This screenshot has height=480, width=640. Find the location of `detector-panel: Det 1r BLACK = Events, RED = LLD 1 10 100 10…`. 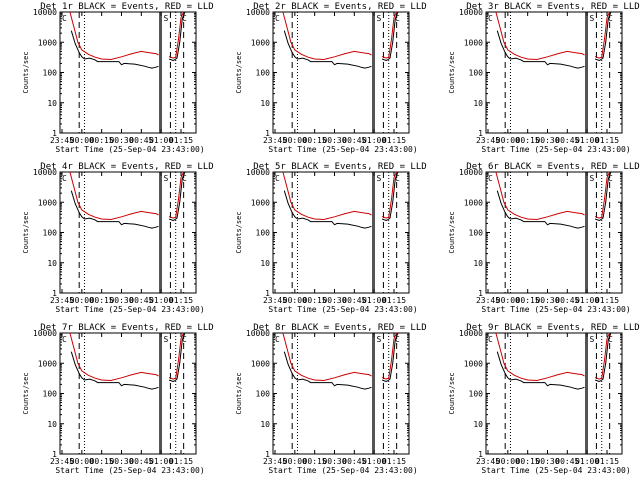

detector-panel: Det 1r BLACK = Events, RED = LLD 1 10 100 10… is located at coordinates (118, 78).